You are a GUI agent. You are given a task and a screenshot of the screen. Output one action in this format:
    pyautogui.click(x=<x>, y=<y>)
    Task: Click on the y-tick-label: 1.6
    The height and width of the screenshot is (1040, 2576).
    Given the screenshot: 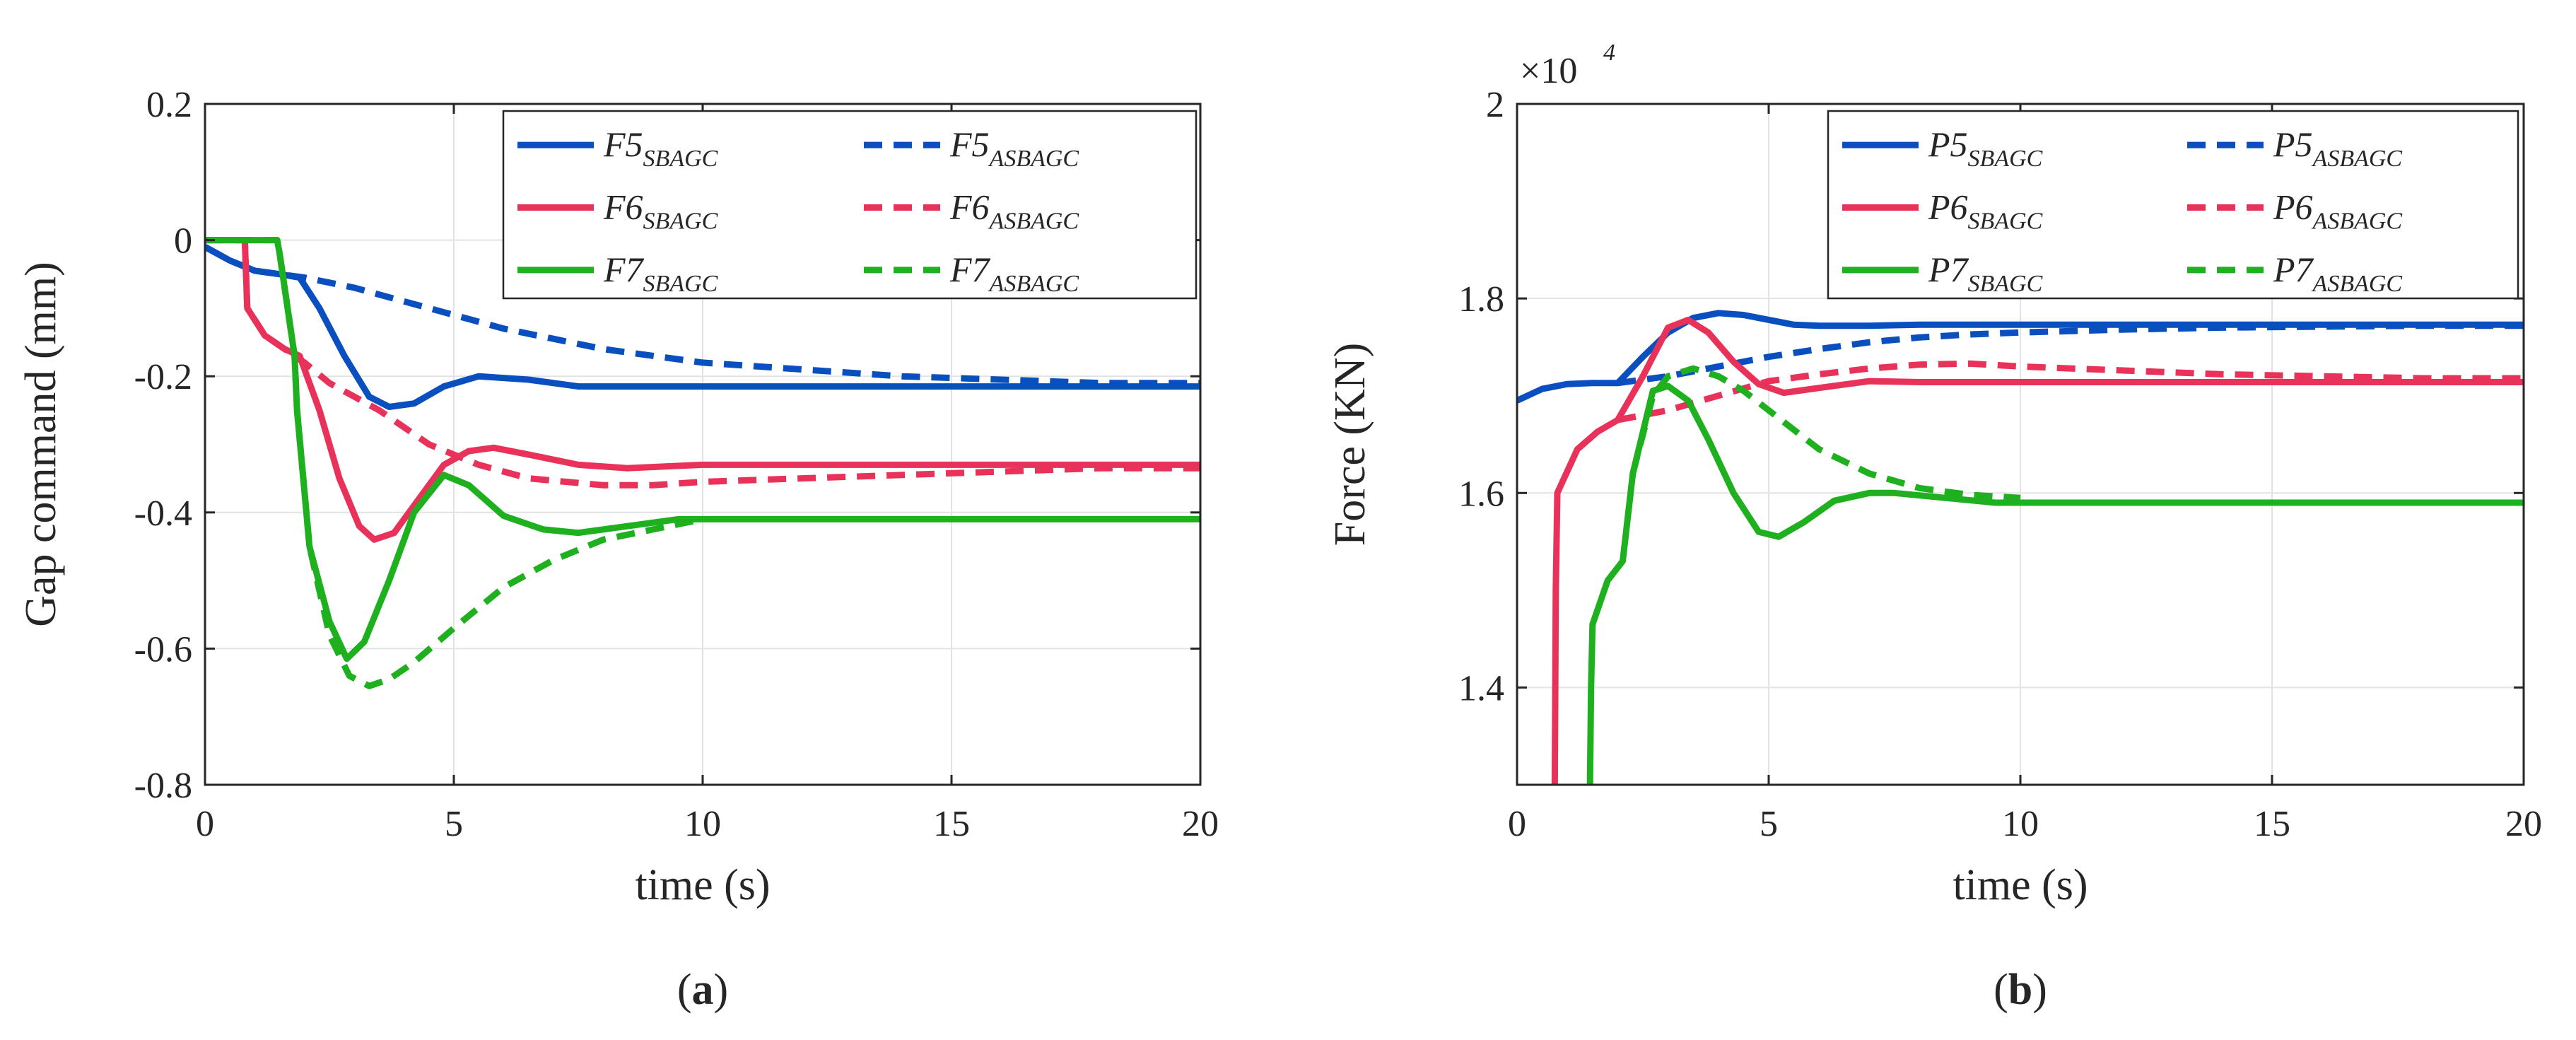 What is the action you would take?
    pyautogui.click(x=1481, y=494)
    